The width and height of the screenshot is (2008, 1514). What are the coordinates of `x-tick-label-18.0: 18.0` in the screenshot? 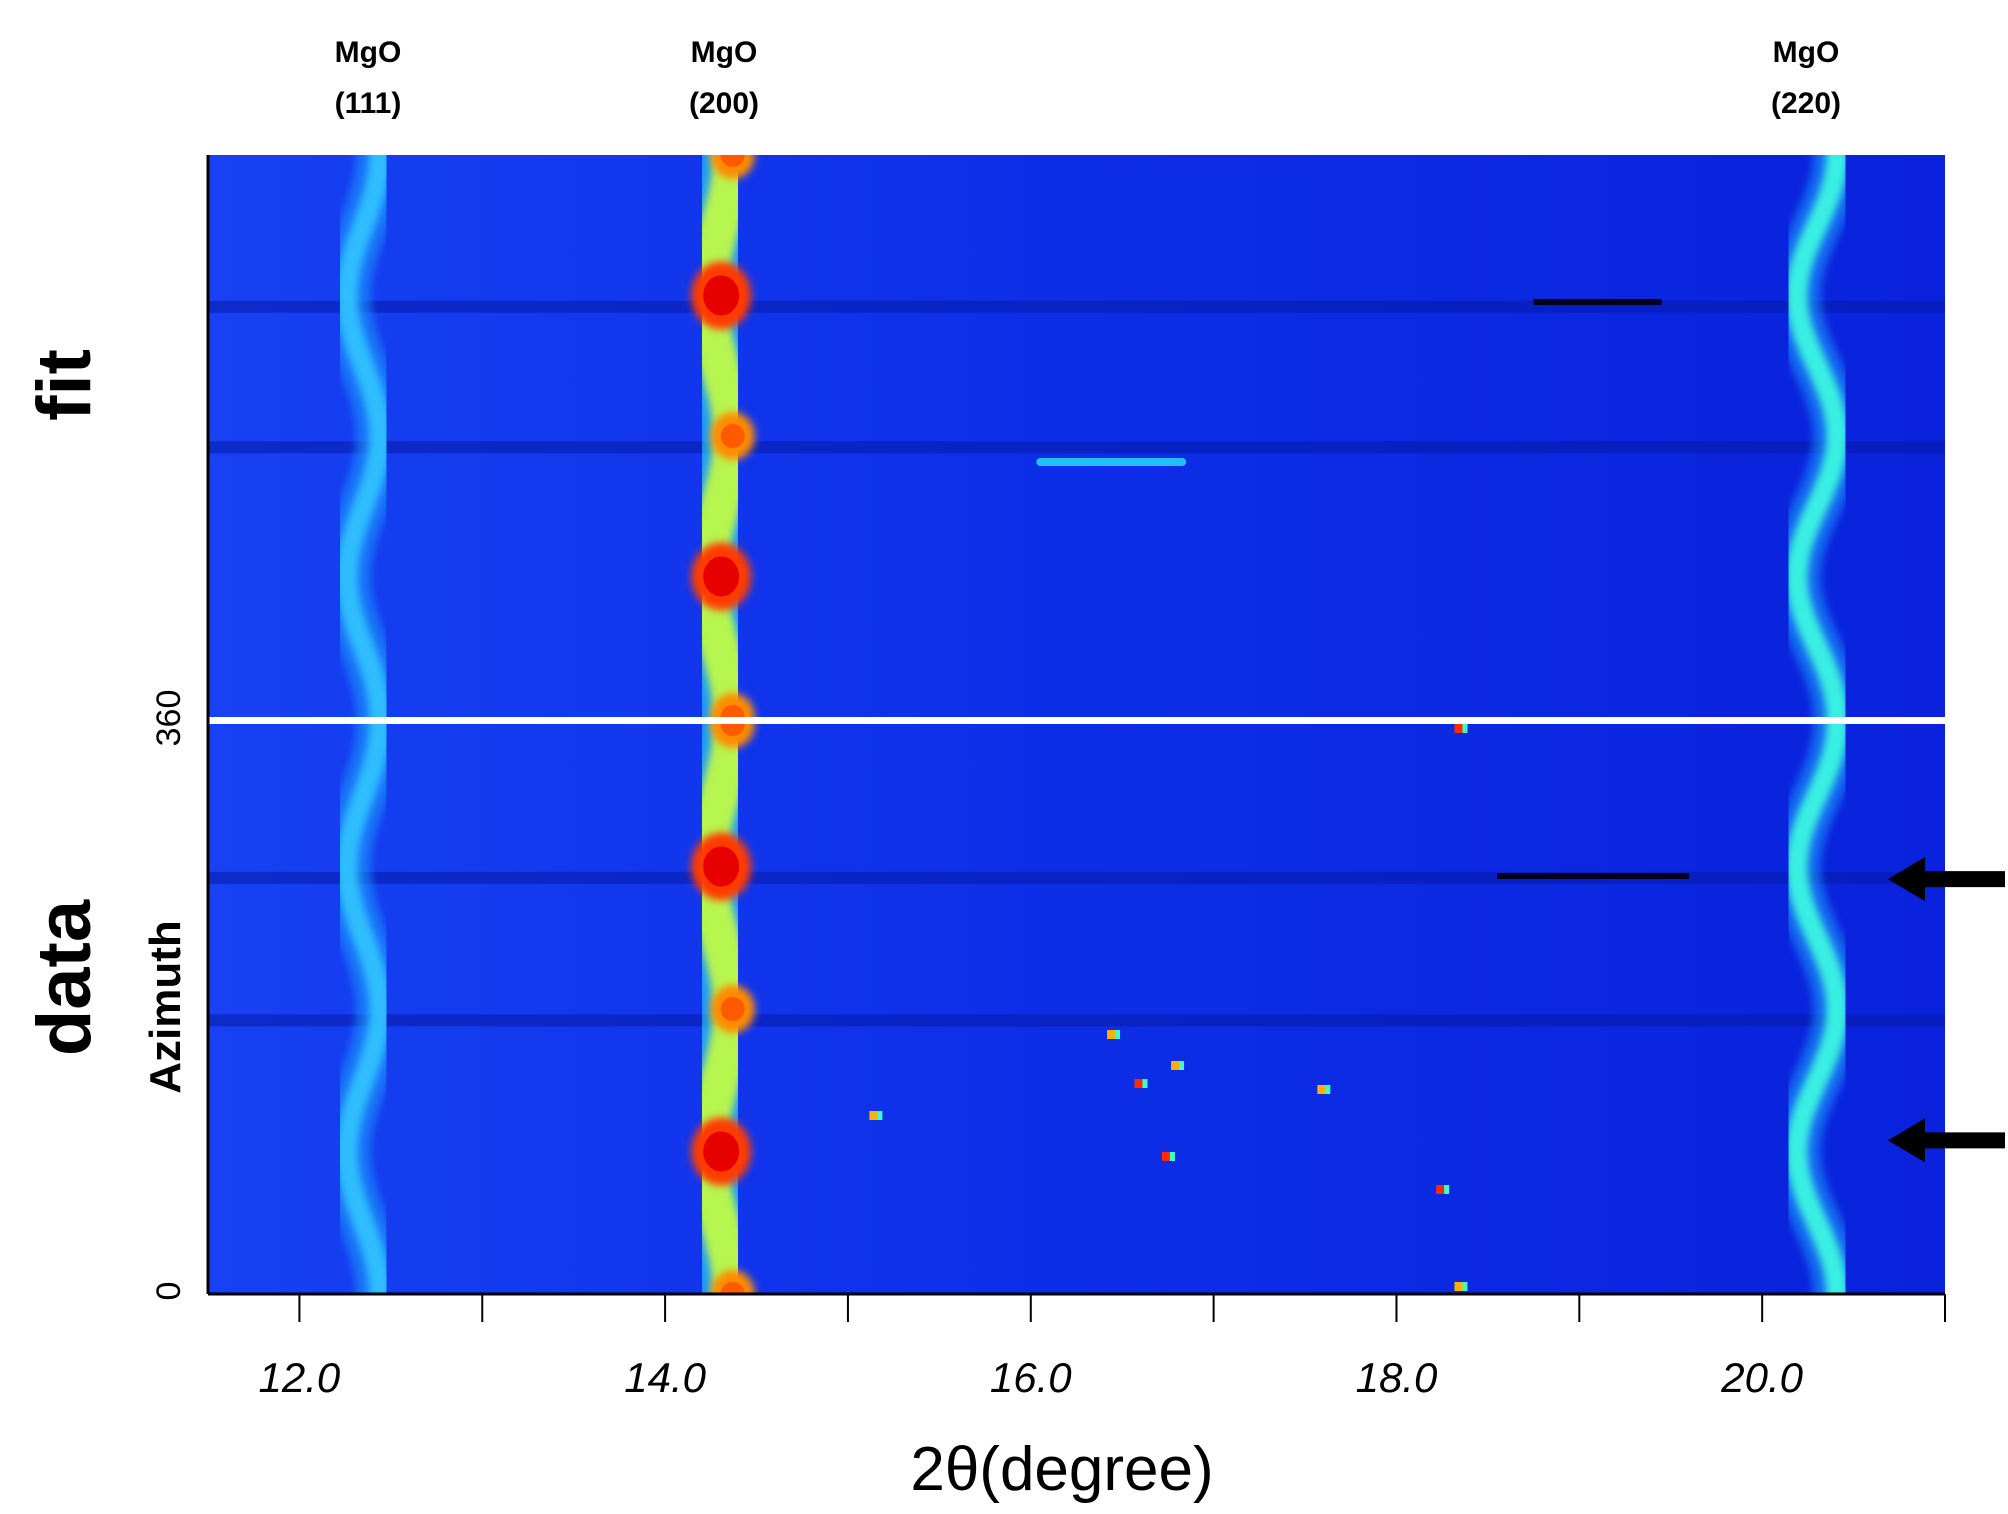 It's located at (1397, 1377).